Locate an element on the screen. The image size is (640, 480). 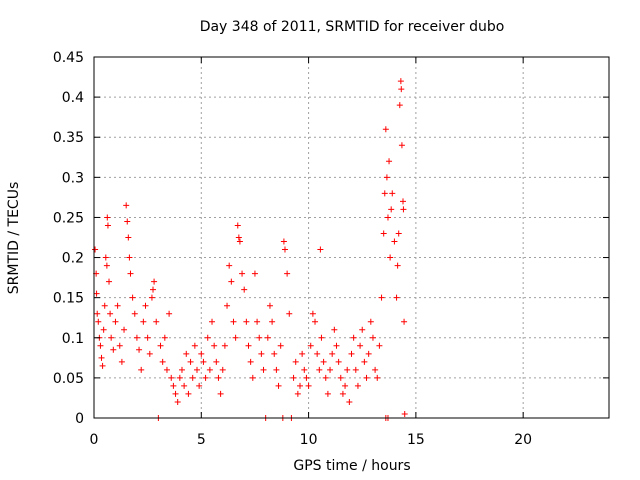
y-tick-label: 0.25 is located at coordinates (68, 218).